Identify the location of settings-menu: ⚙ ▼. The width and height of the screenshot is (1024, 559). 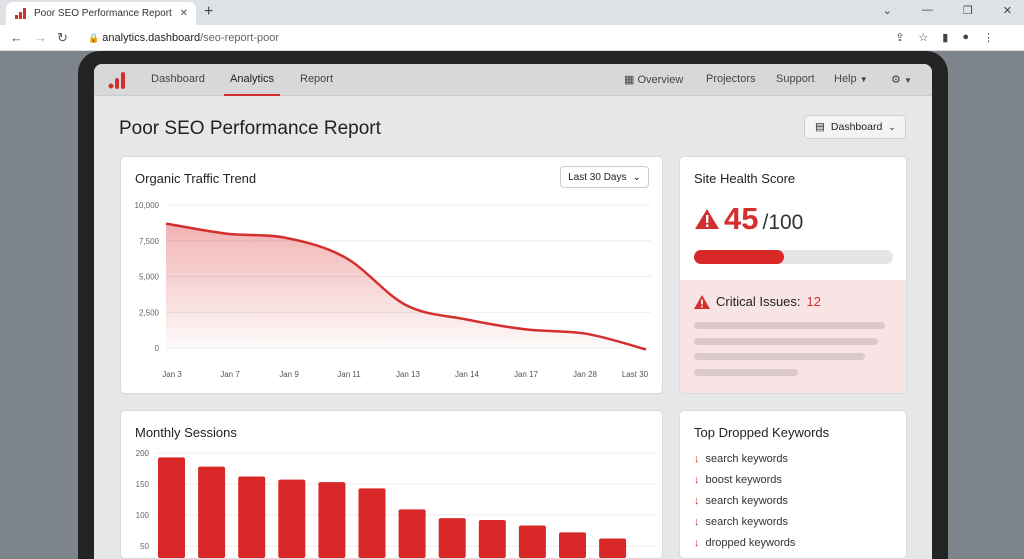
(901, 79).